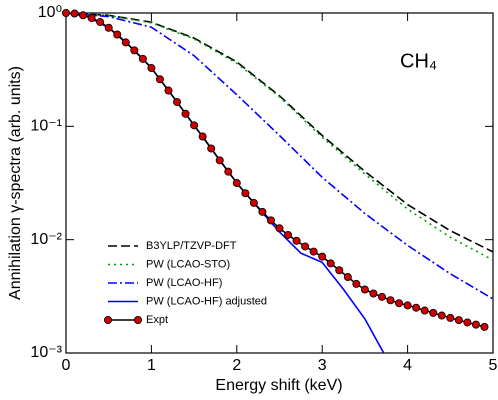 The height and width of the screenshot is (400, 498). I want to click on y-tick-label: 10⁻², so click(46, 239).